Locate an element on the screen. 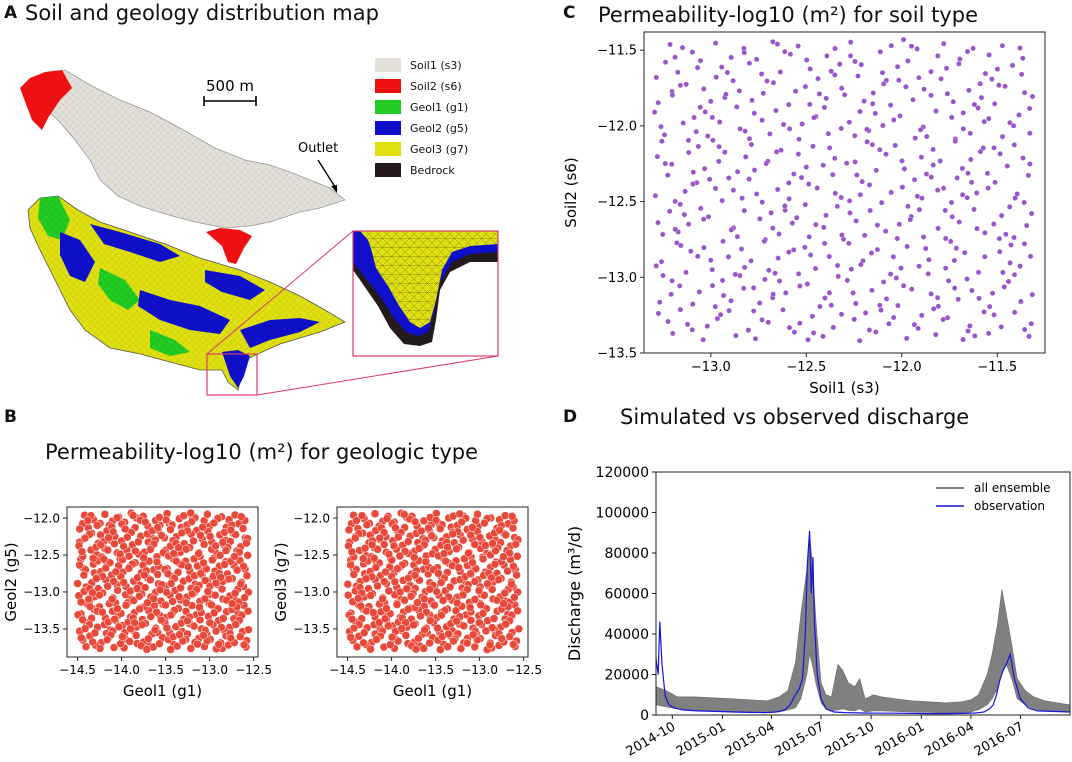 Image resolution: width=1072 pixels, height=762 pixels. x-tick-label: 2015-04 is located at coordinates (750, 739).